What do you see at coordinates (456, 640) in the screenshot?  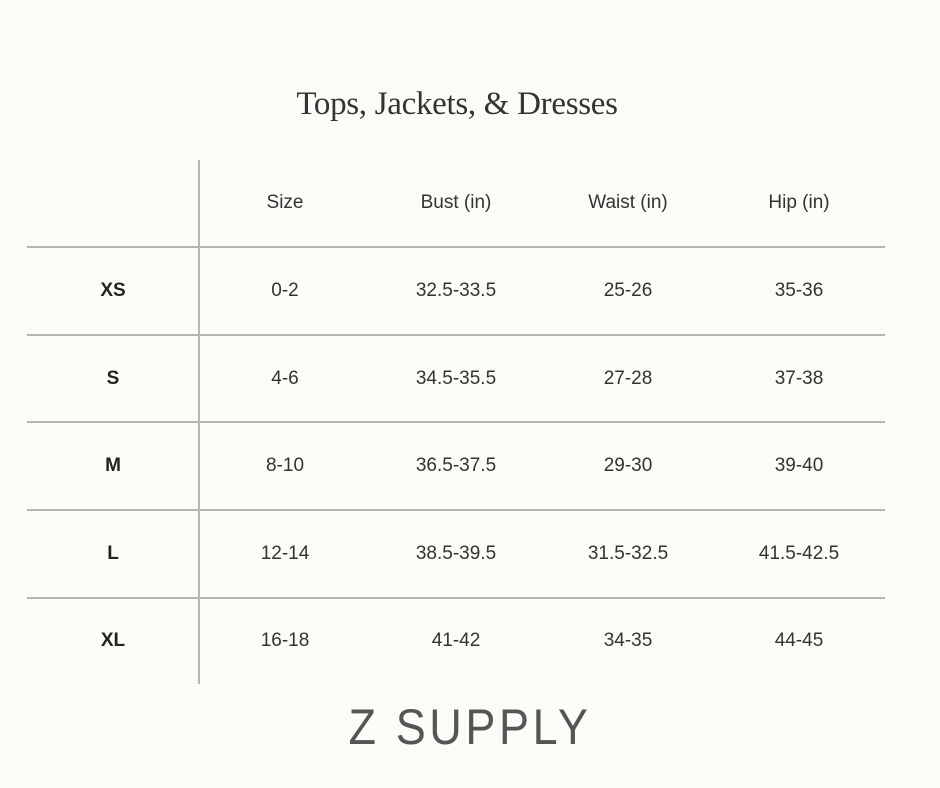 I see `table-cell-bust: 41-42` at bounding box center [456, 640].